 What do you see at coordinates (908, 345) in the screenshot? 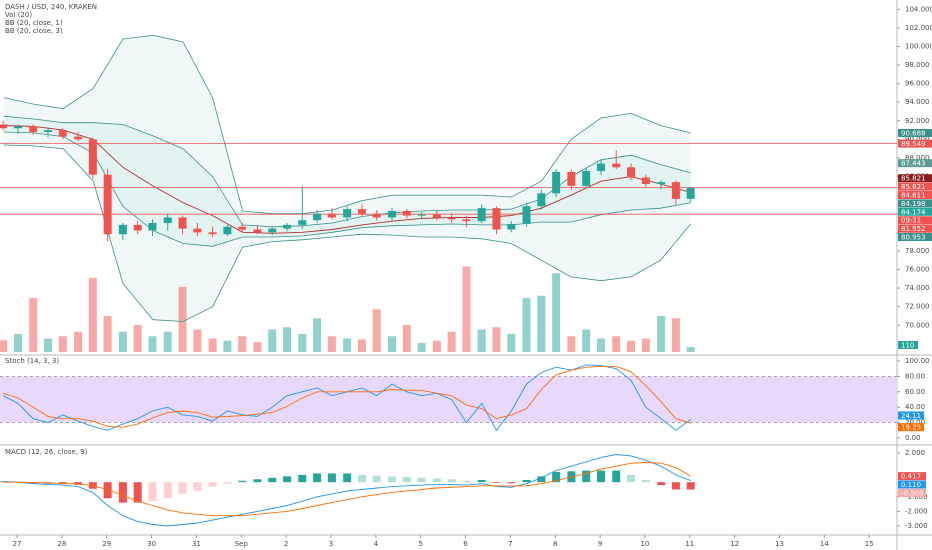
I see `volume-tag` at bounding box center [908, 345].